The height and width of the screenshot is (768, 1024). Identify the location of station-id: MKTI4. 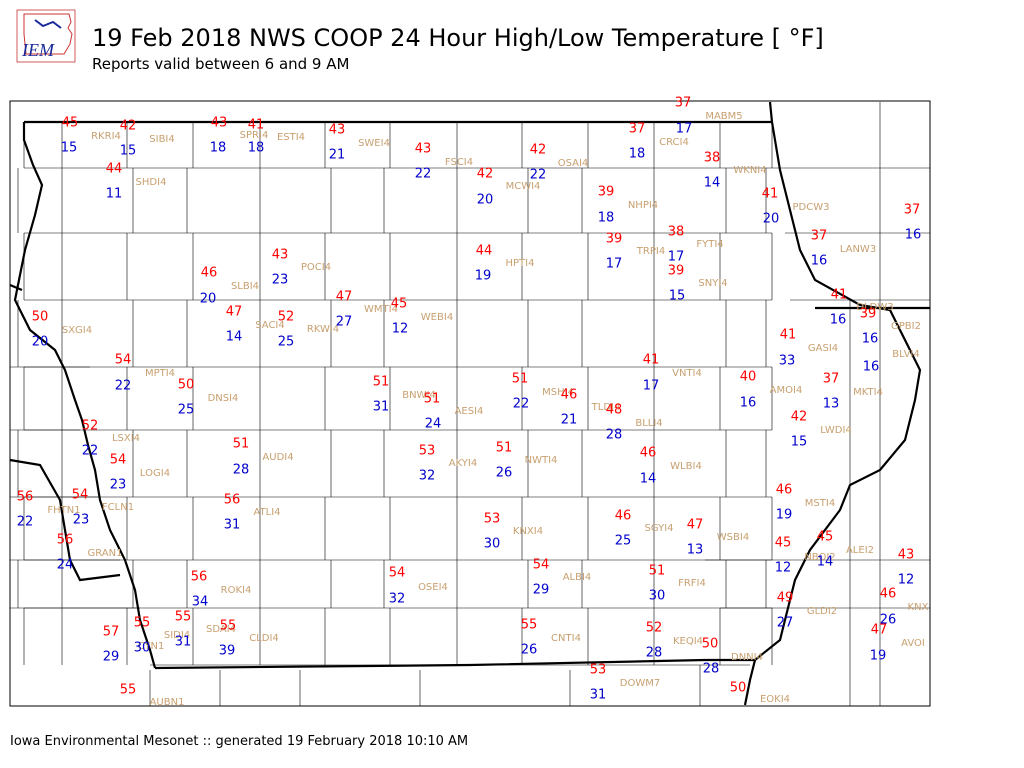
(868, 392).